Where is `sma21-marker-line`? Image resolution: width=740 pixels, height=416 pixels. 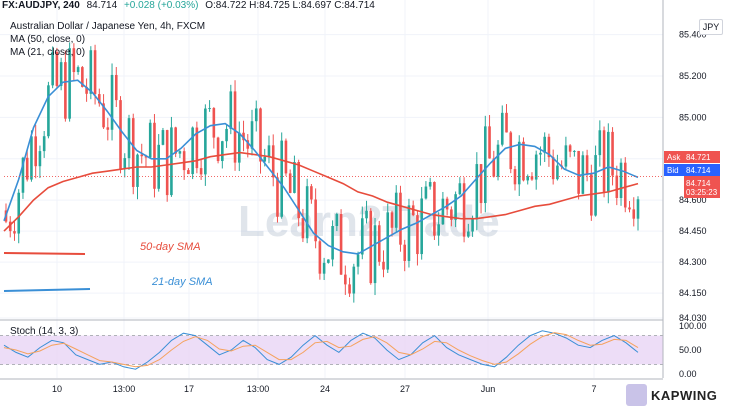
sma21-marker-line is located at coordinates (47, 290).